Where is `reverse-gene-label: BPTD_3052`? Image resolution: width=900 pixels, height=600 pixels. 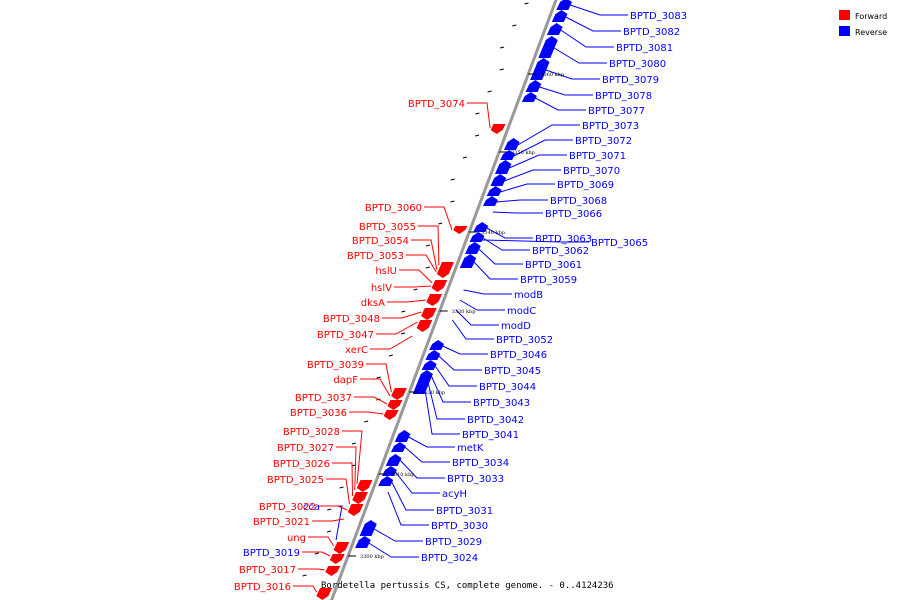 reverse-gene-label: BPTD_3052 is located at coordinates (524, 340).